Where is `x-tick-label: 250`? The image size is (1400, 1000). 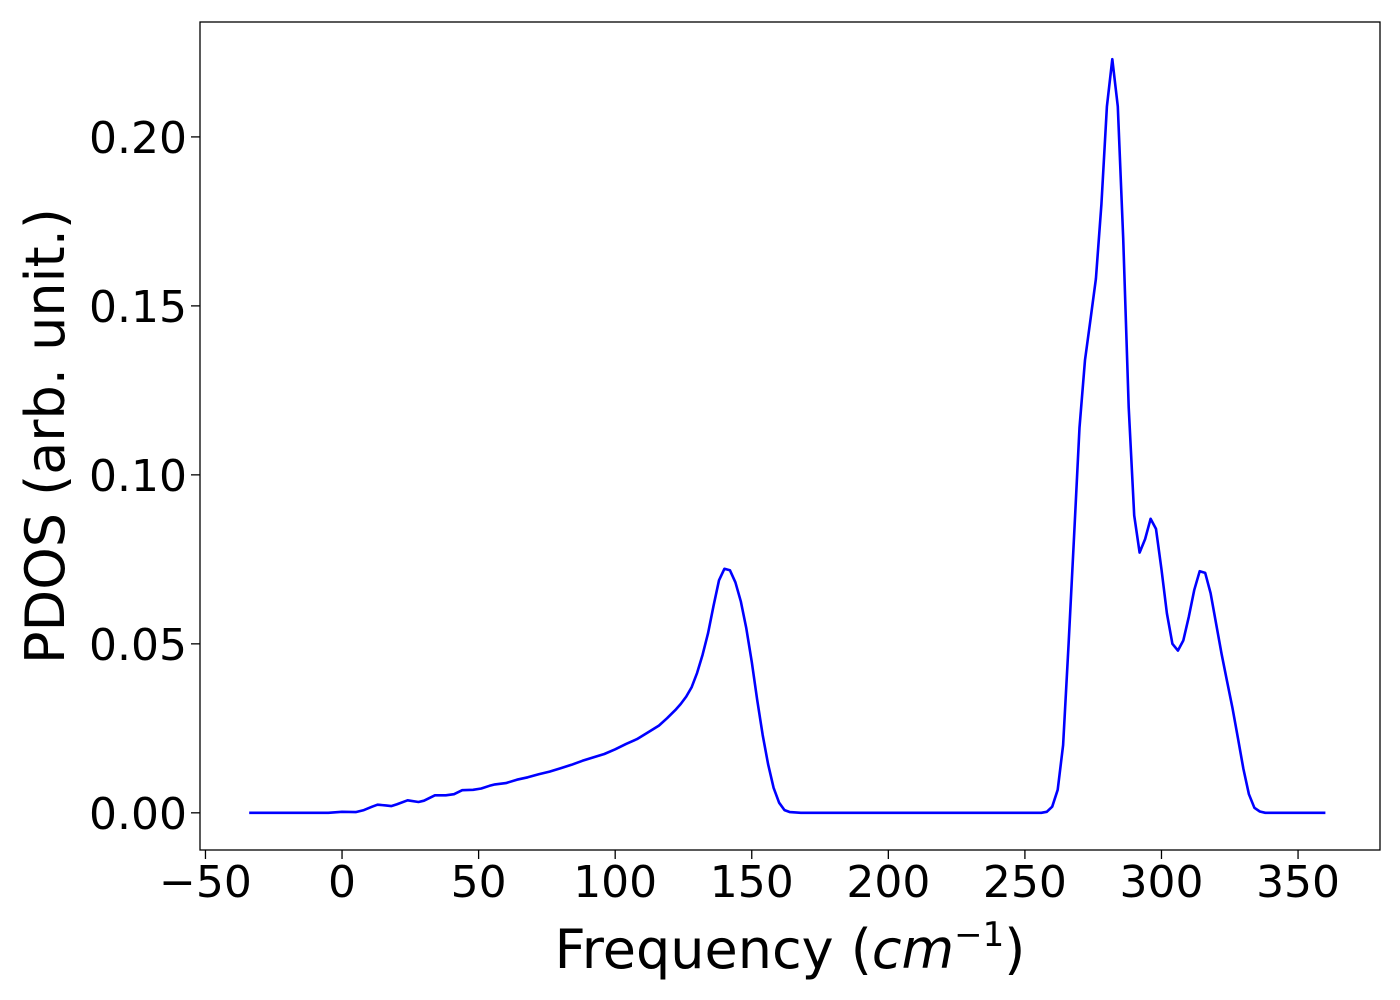 x-tick-label: 250 is located at coordinates (1025, 882).